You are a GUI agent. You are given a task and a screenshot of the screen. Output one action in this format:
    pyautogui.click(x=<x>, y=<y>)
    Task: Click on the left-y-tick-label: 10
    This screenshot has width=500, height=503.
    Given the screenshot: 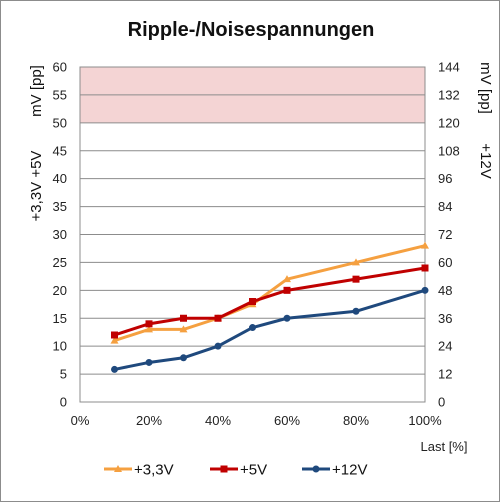 What is the action you would take?
    pyautogui.click(x=60, y=346)
    